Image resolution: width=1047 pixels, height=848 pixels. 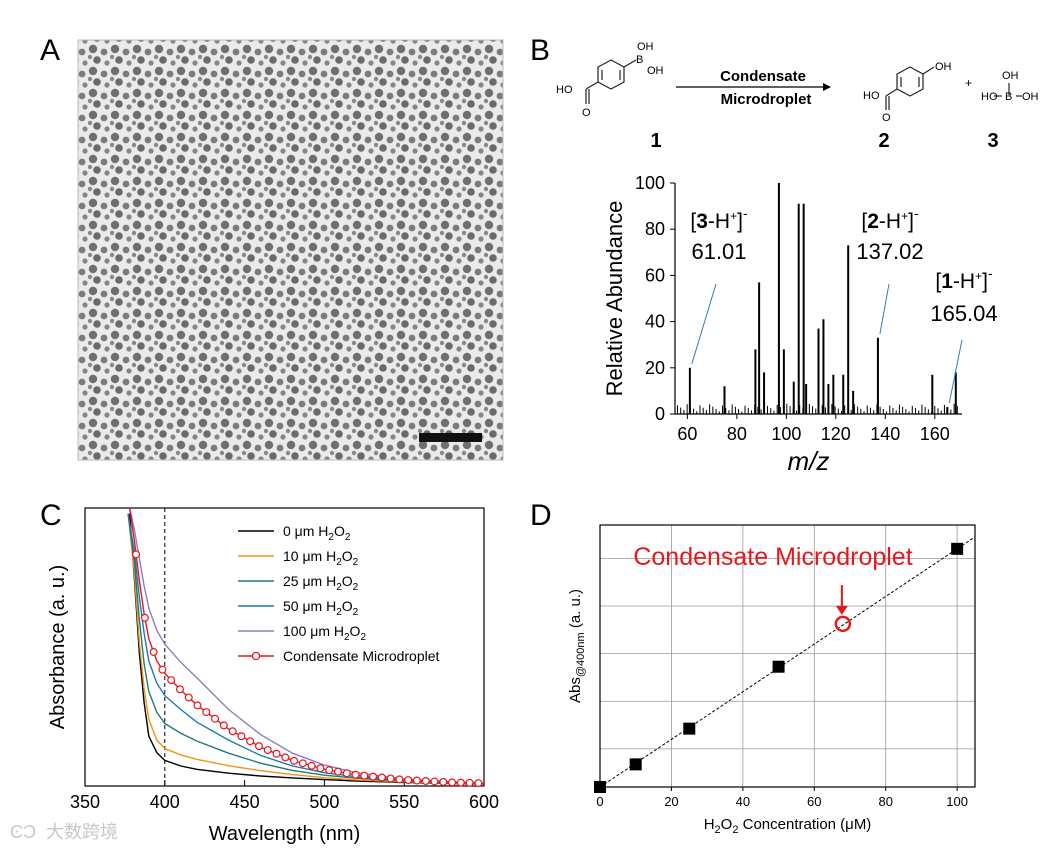 I want to click on peak-annotation-ion: [1-H+]-, so click(x=964, y=279).